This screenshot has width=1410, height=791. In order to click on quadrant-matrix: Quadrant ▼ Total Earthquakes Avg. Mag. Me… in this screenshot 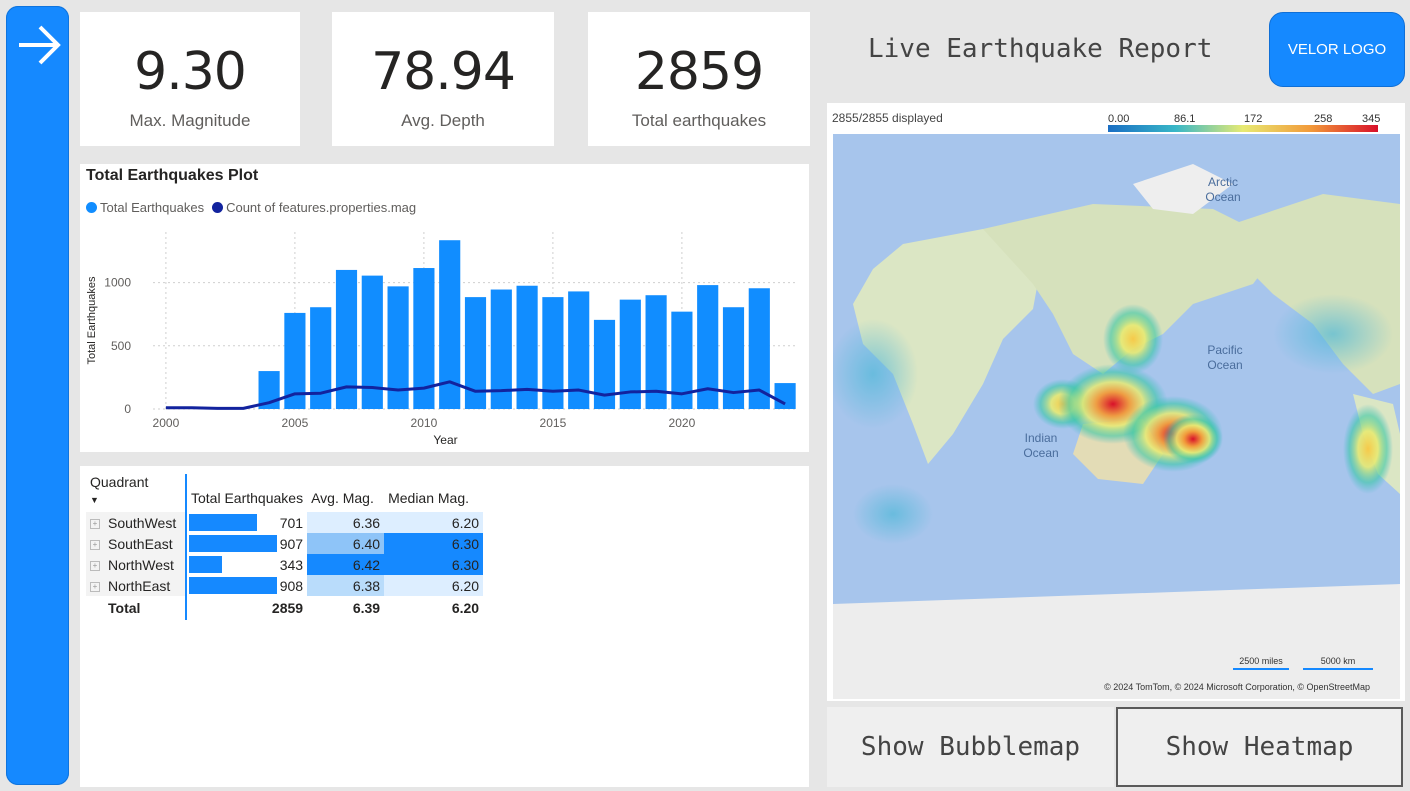, I will do `click(285, 547)`.